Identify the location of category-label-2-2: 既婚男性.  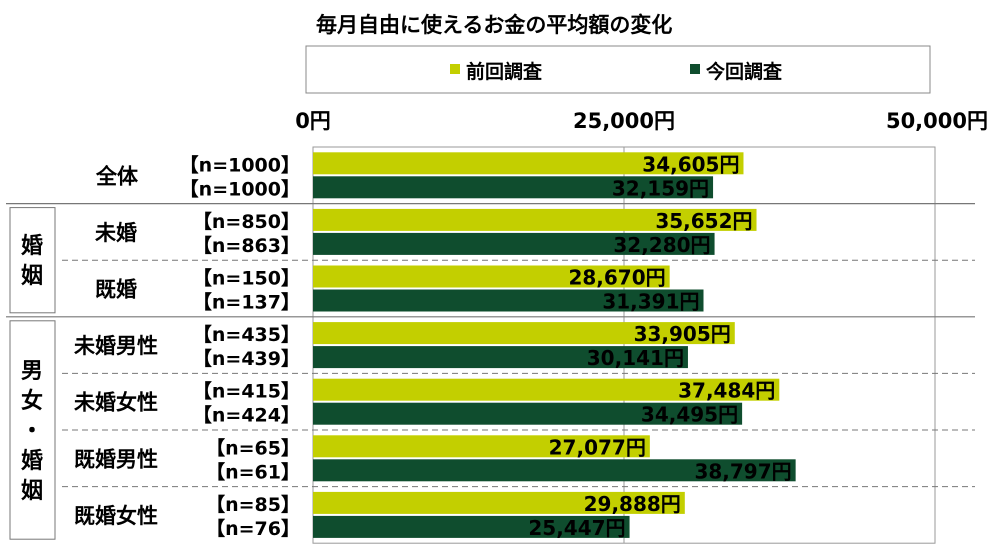
(116, 459).